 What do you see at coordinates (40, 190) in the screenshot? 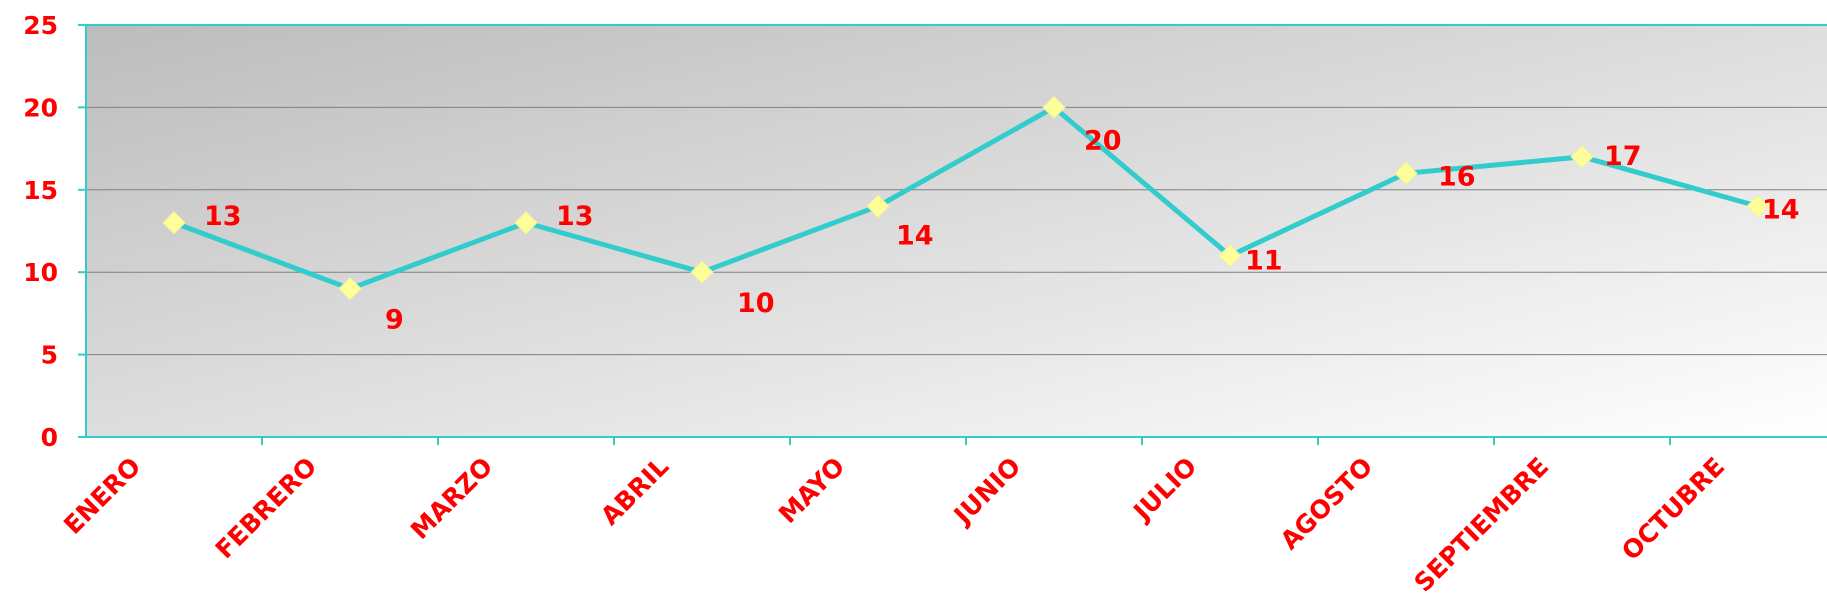
I see `y-tick-label: 15` at bounding box center [40, 190].